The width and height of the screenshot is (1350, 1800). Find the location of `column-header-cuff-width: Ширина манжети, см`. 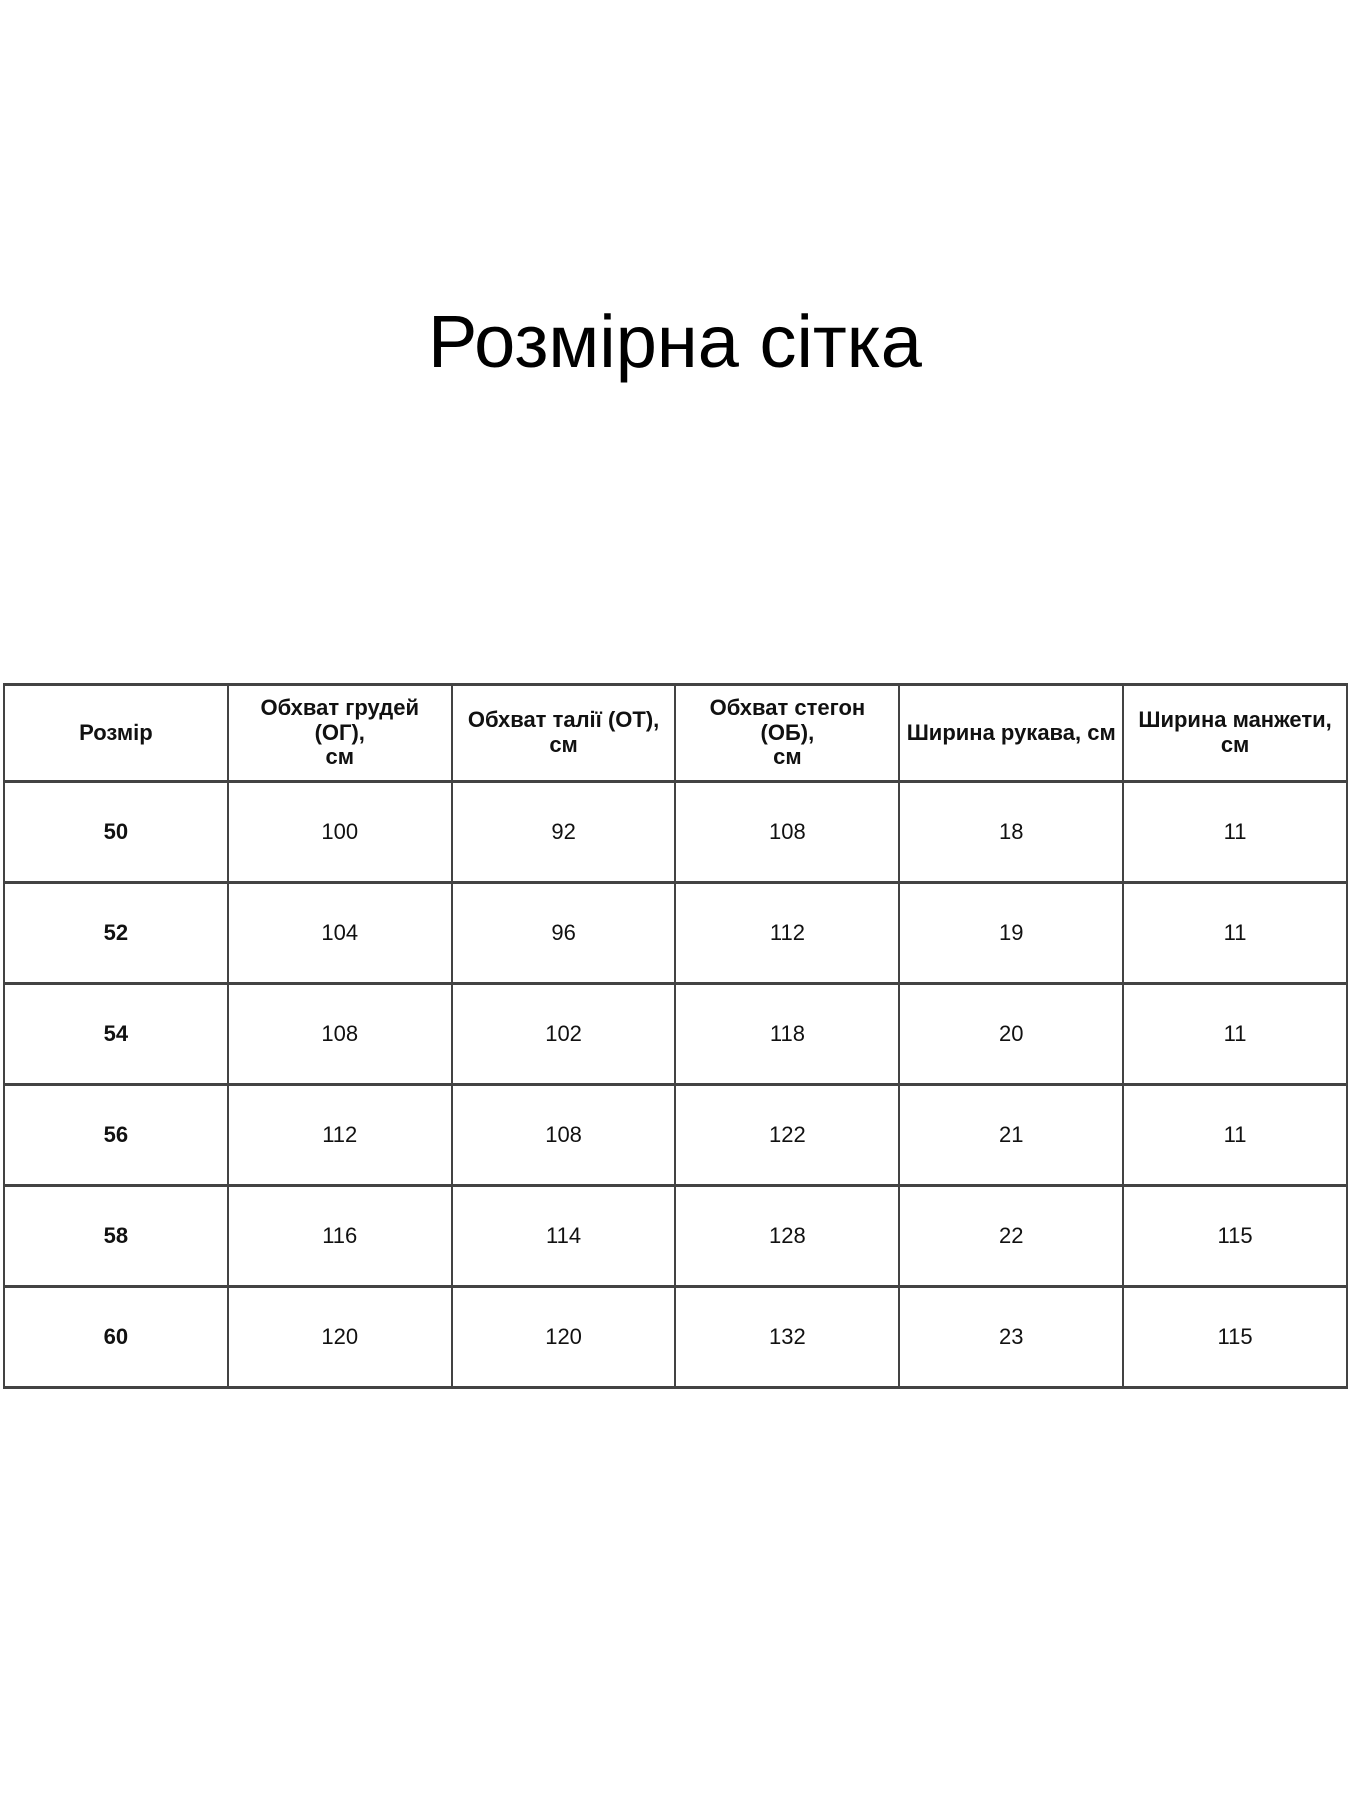

column-header-cuff-width: Ширина манжети, см is located at coordinates (1235, 733).